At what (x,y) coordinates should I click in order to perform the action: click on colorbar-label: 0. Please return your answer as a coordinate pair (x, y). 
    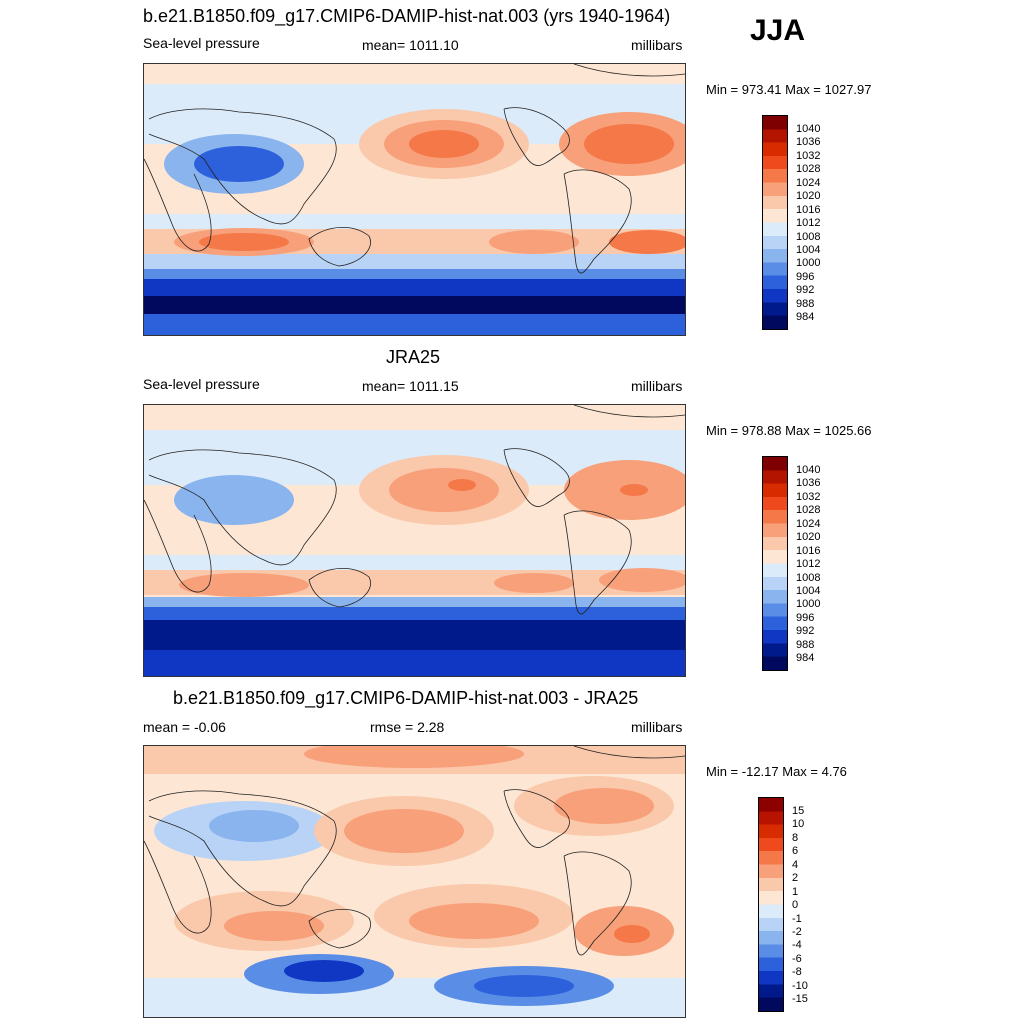
    Looking at the image, I should click on (795, 905).